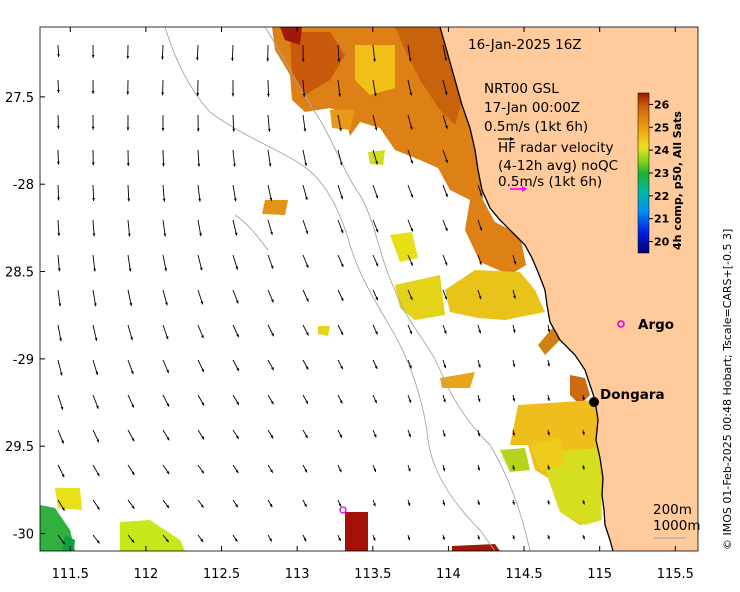 The height and width of the screenshot is (592, 740). What do you see at coordinates (536, 111) in the screenshot?
I see `model-current-label: NRT00 GSL 17-Jan 00:00Z 0.5m/s (1kt 6h)` at bounding box center [536, 111].